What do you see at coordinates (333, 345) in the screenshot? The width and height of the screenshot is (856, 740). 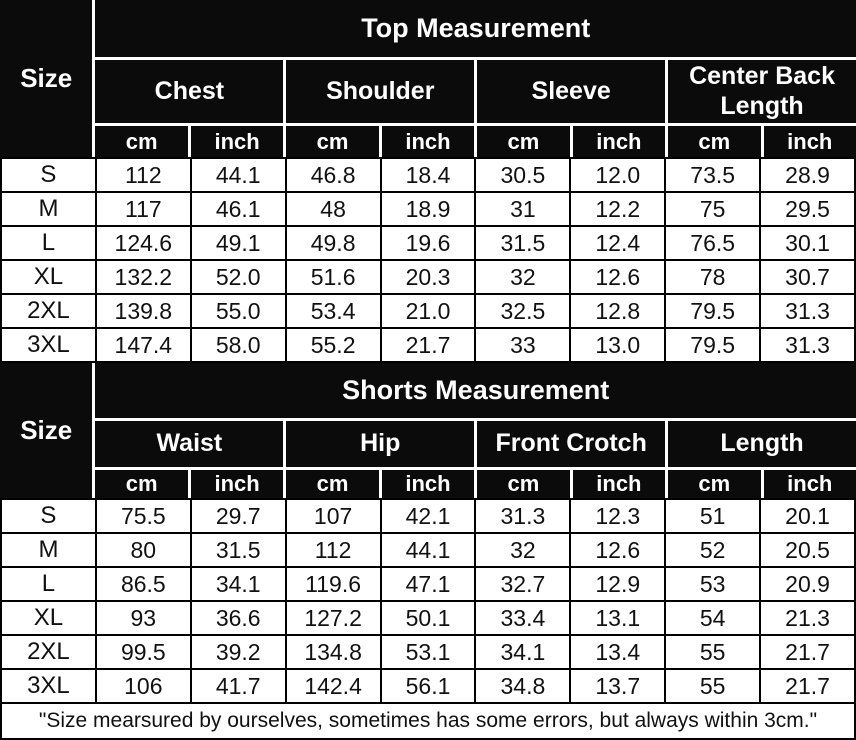 I see `measurement-value: 55.2` at bounding box center [333, 345].